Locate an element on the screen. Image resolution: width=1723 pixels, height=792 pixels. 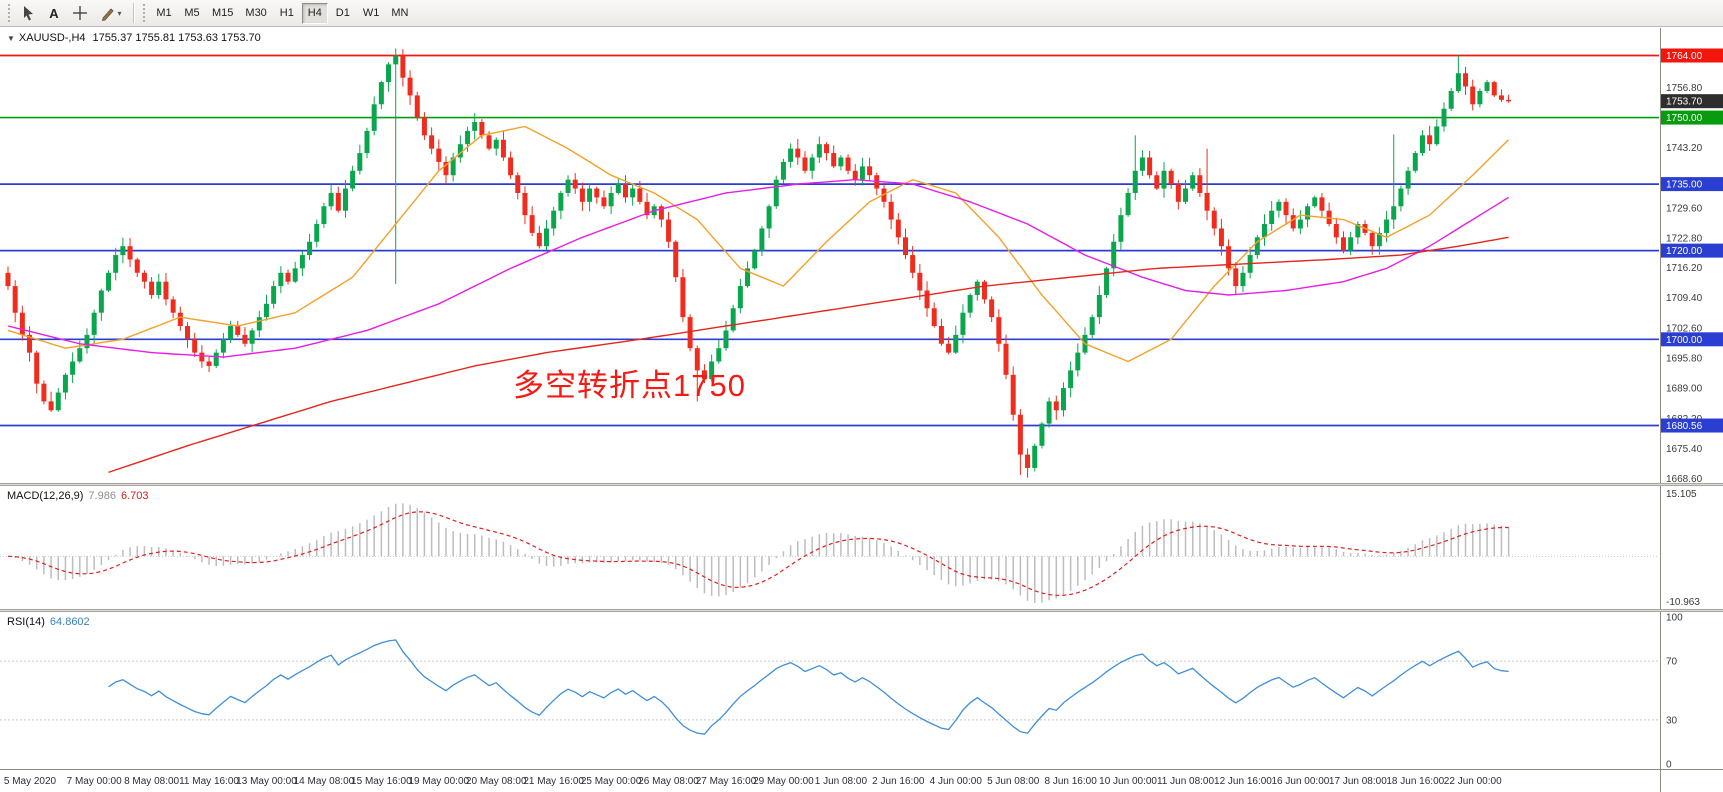
price-tag-label: 1750.00 is located at coordinates (1684, 118).